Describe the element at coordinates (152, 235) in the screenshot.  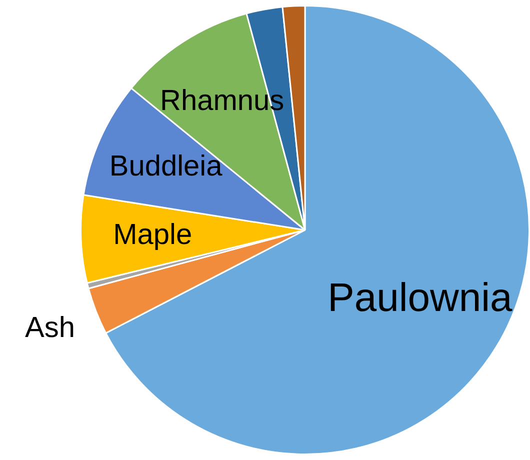
I see `slice-label: Maple` at that location.